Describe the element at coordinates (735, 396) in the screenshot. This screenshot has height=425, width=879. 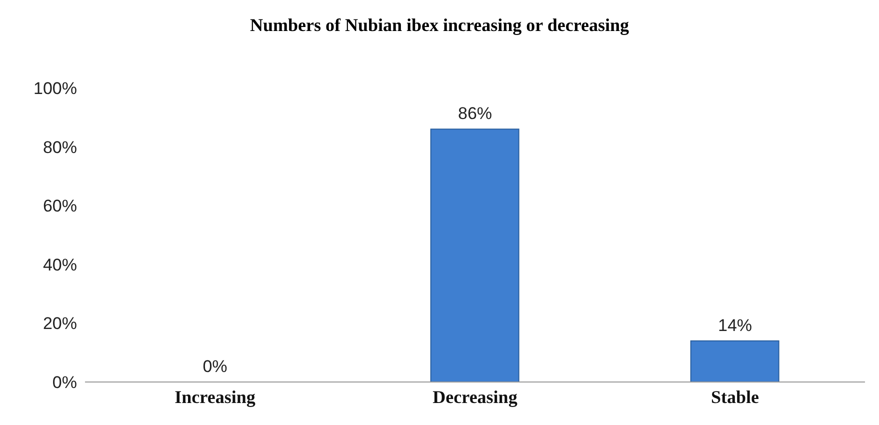
I see `x-tick-label: Stable` at that location.